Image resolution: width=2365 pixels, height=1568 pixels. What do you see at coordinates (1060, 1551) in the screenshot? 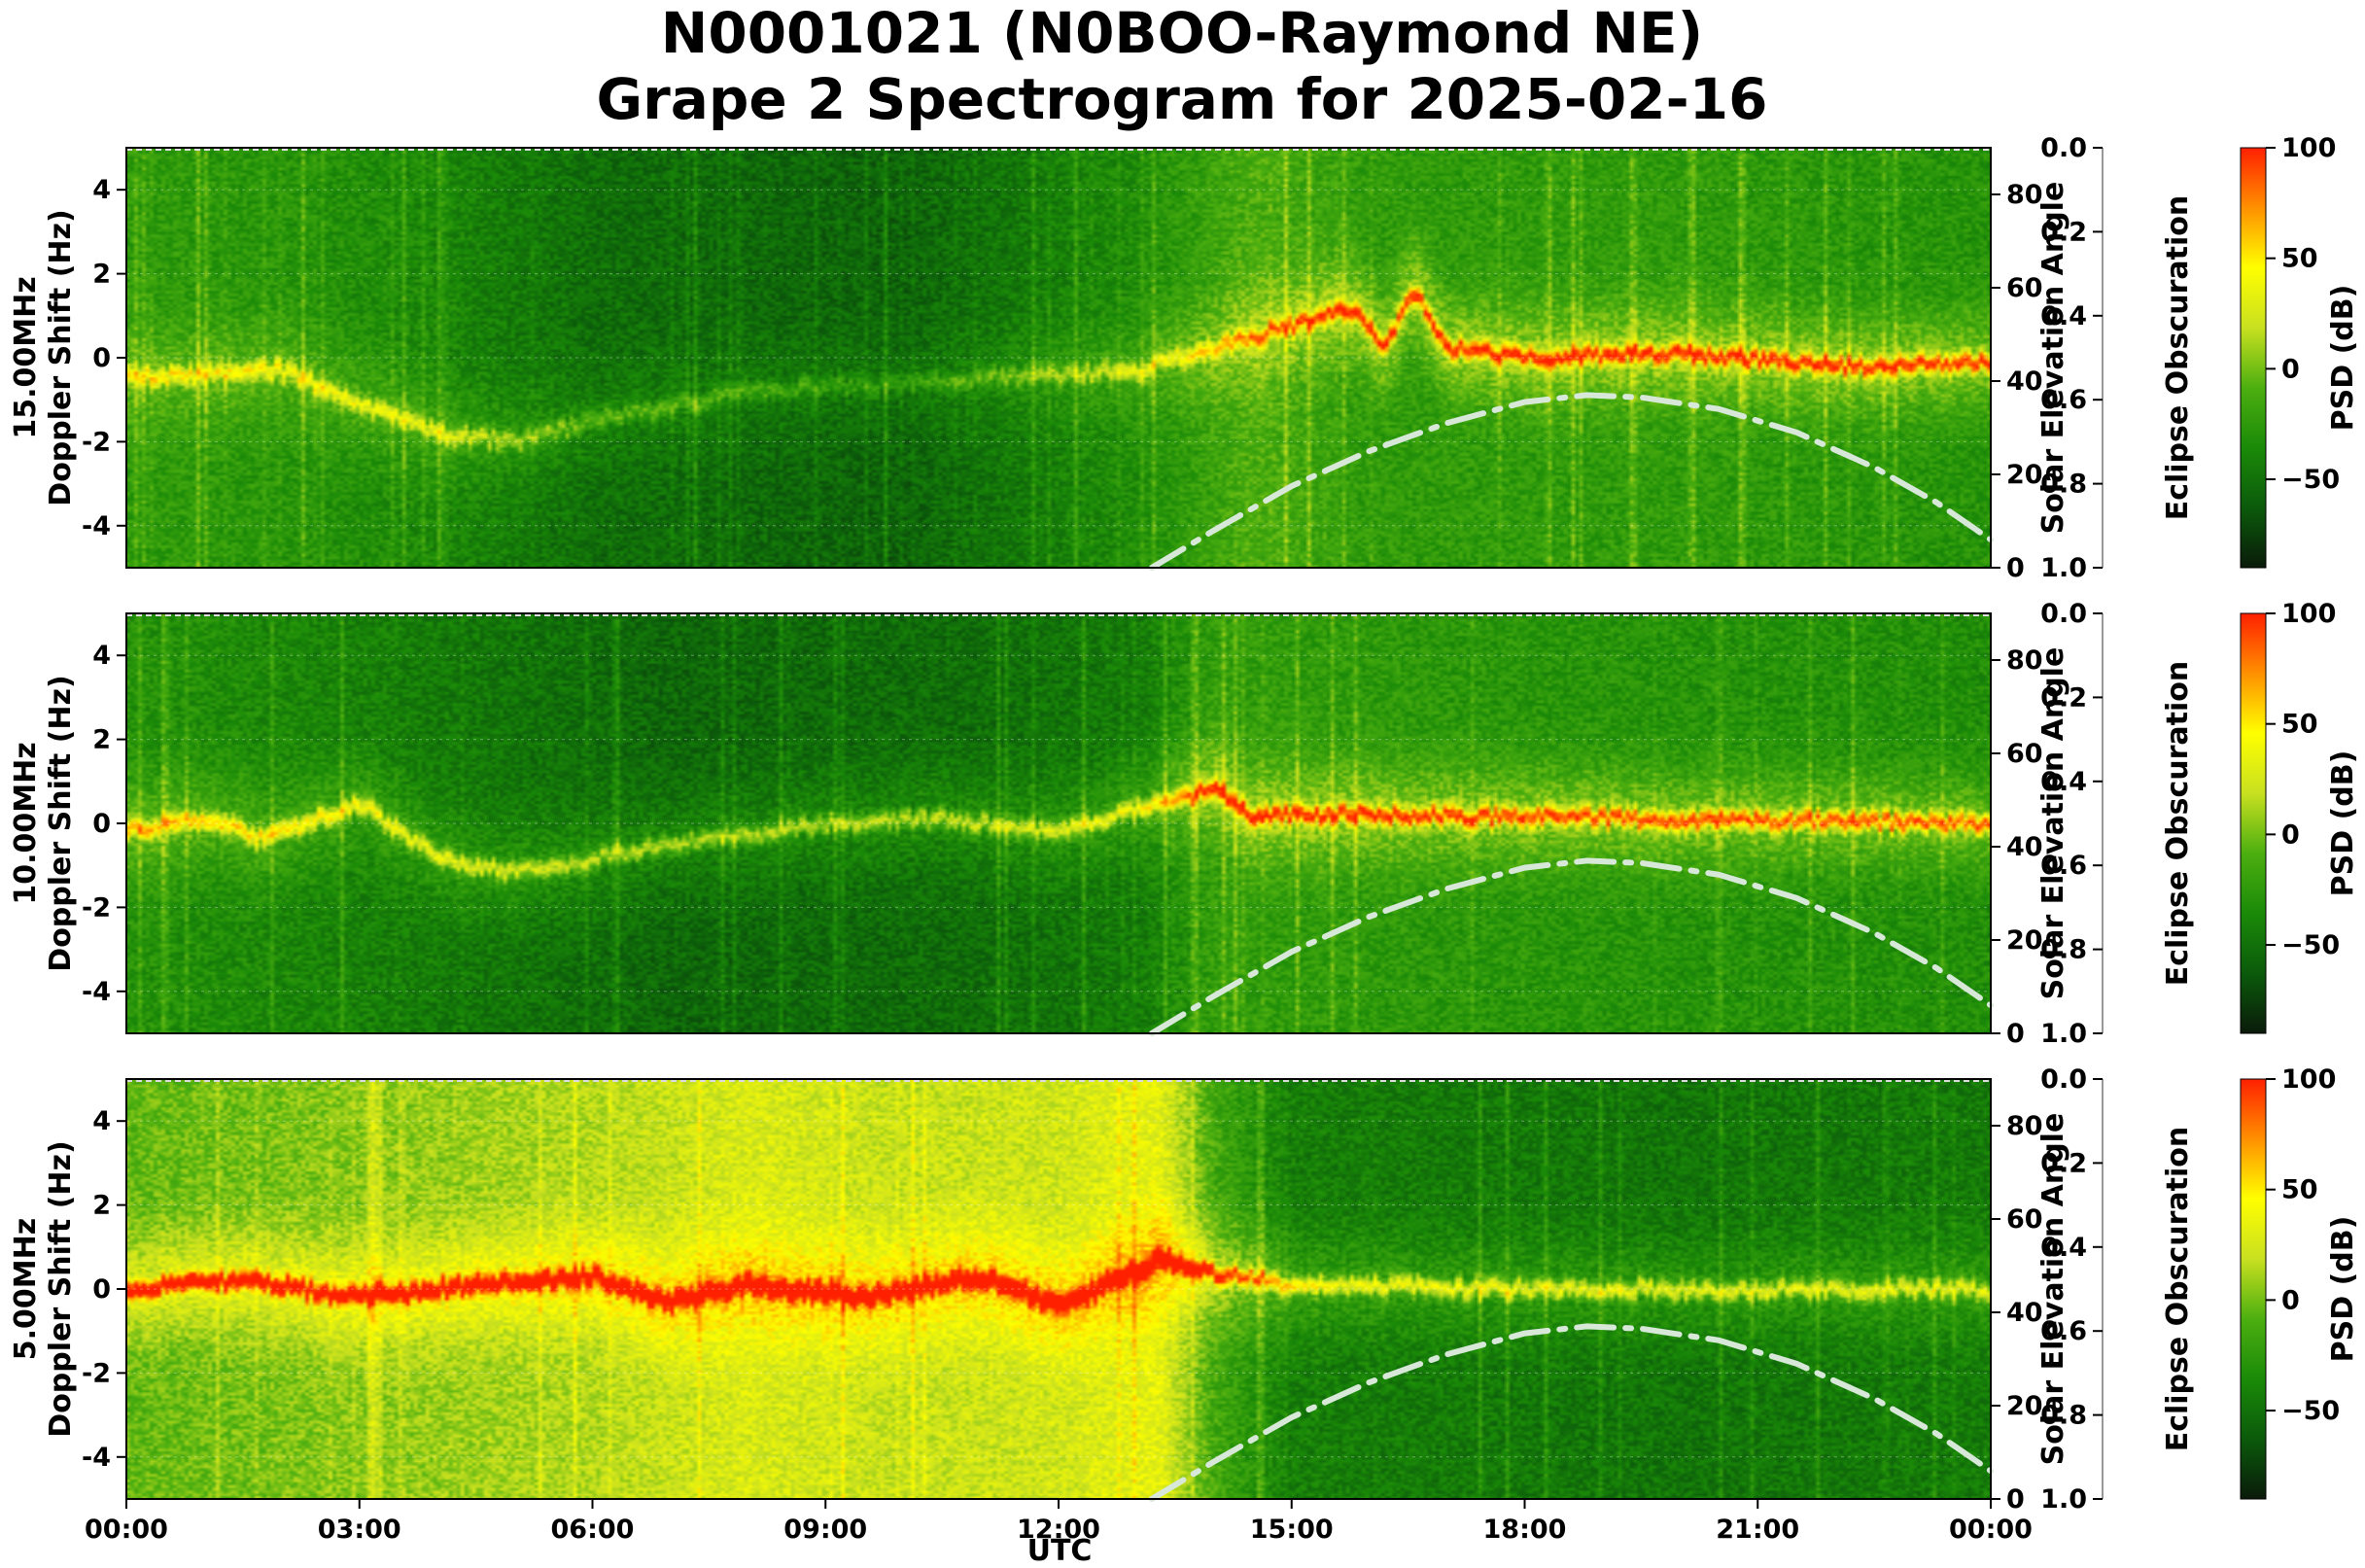
I see `x-axis-label: UTC` at bounding box center [1060, 1551].